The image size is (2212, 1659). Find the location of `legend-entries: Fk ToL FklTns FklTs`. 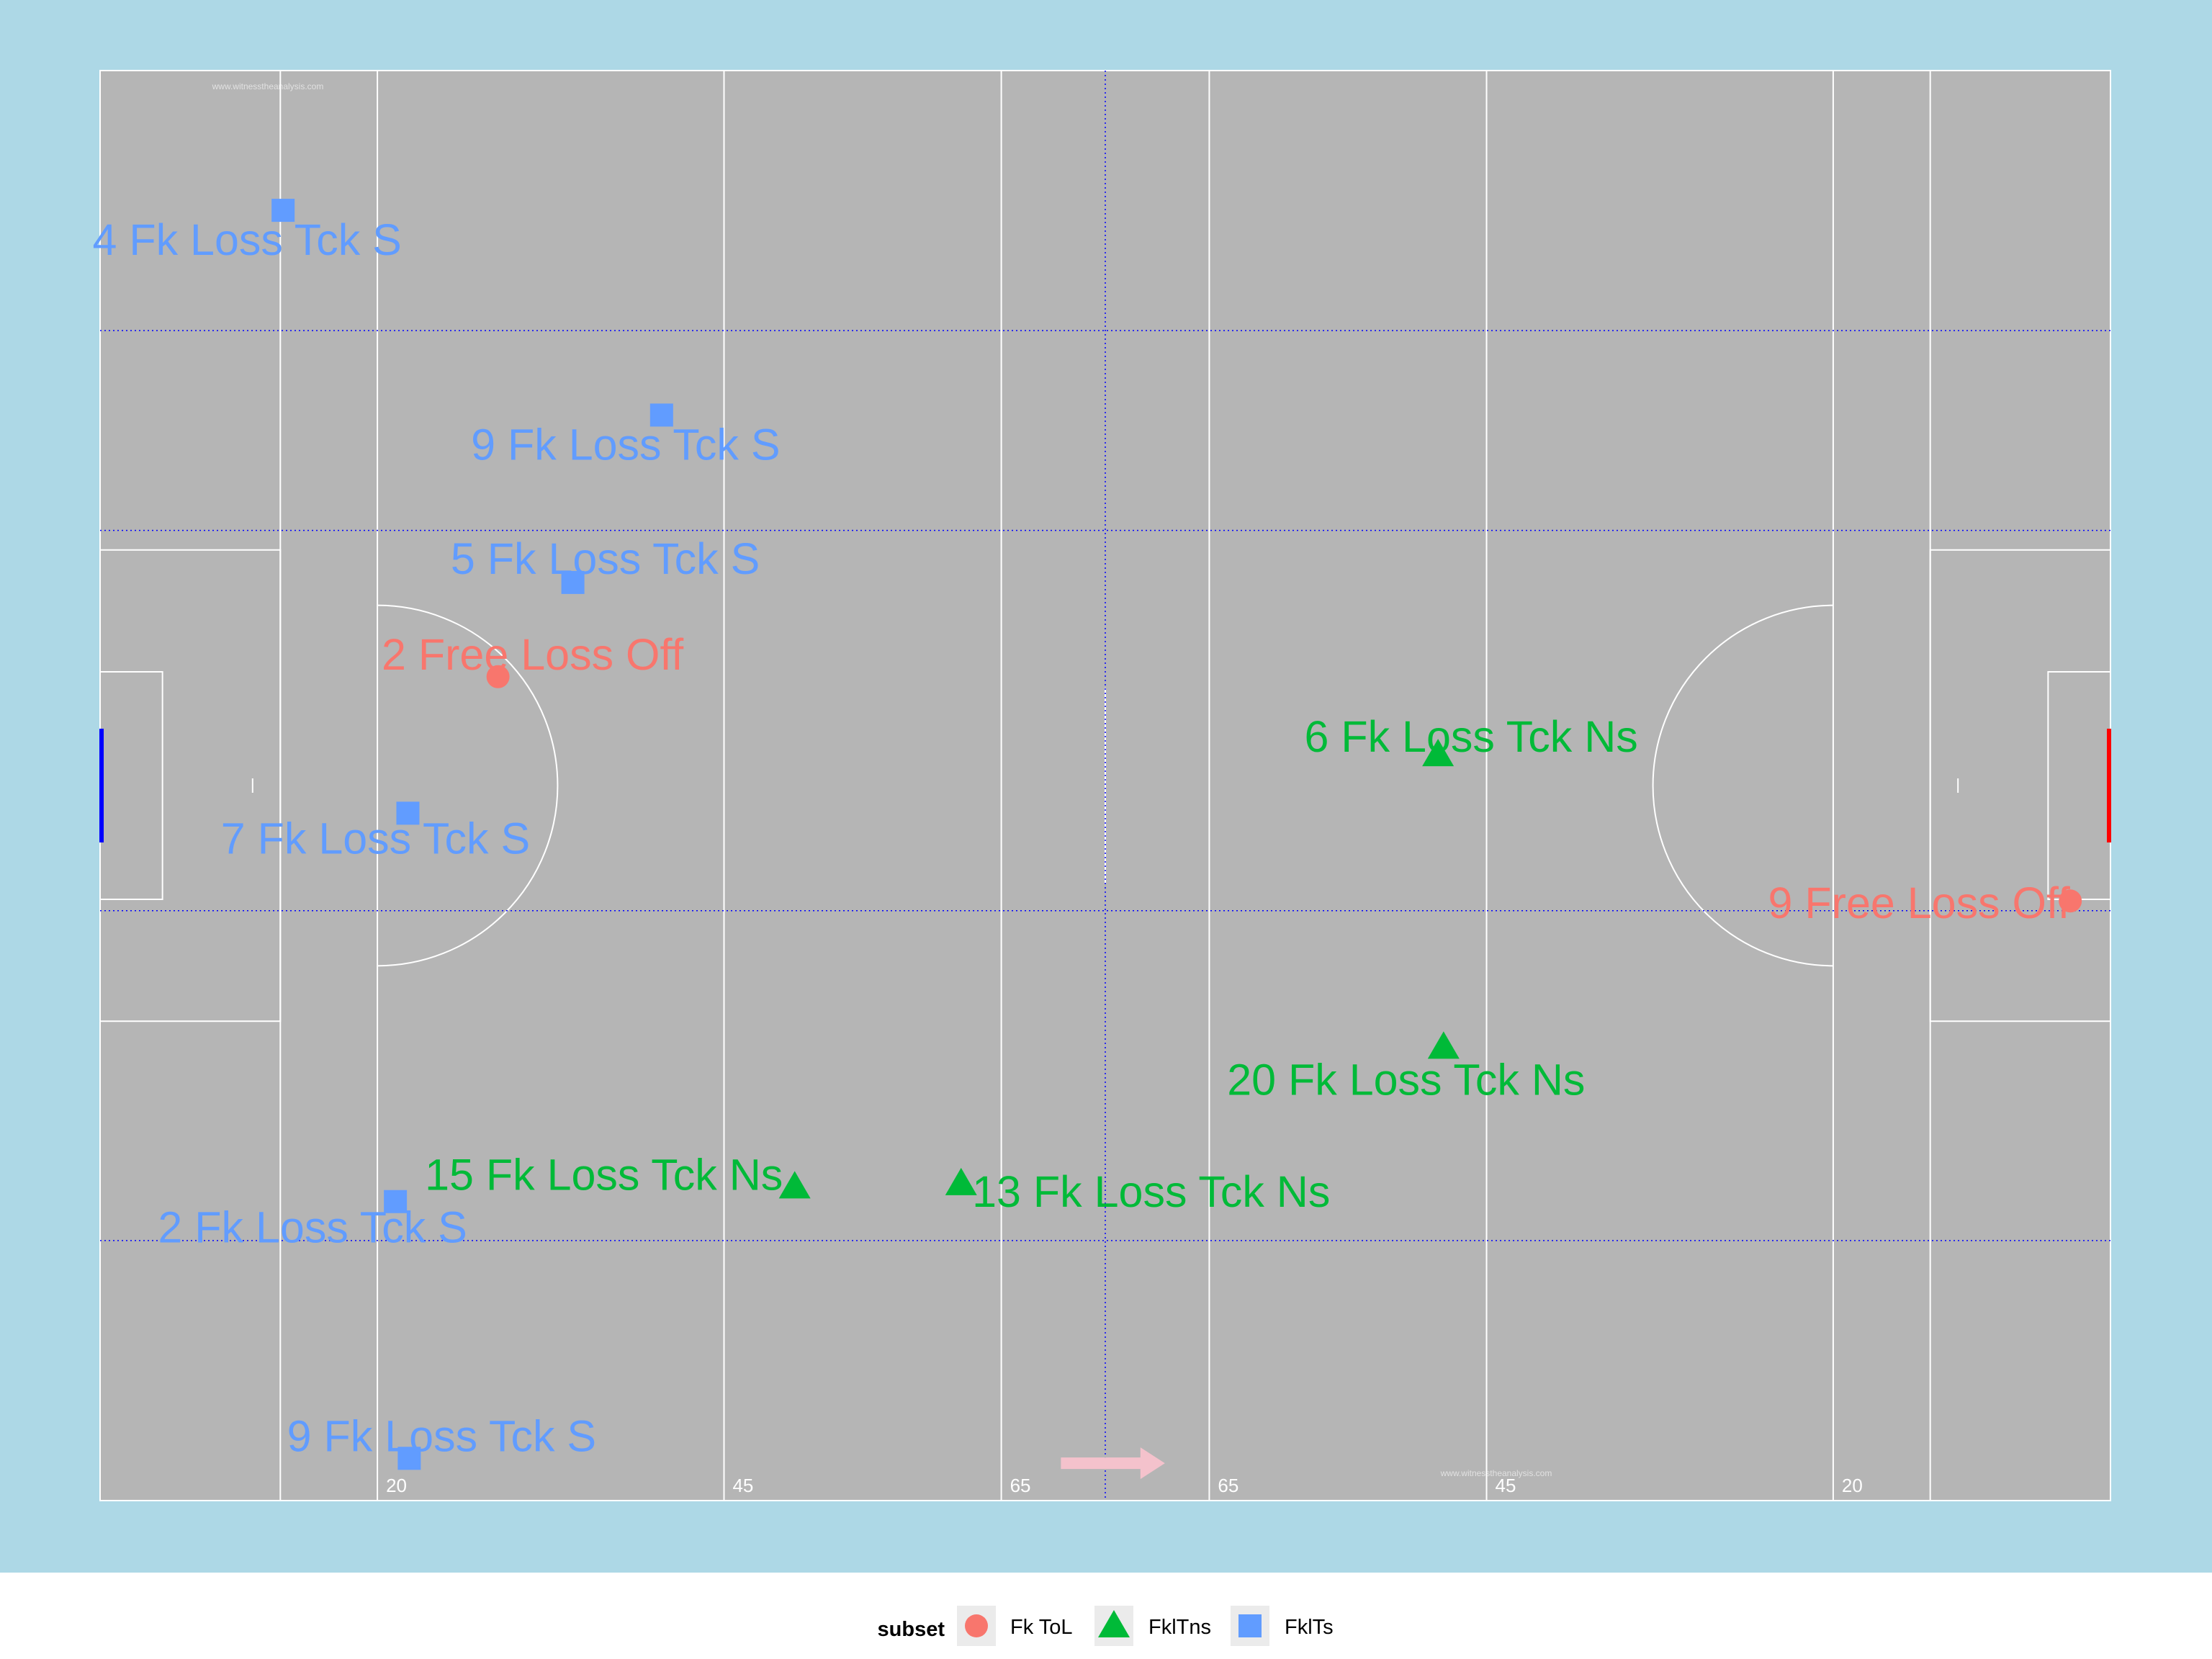

legend-entries: Fk ToL FklTns FklTs is located at coordinates (1145, 1626).